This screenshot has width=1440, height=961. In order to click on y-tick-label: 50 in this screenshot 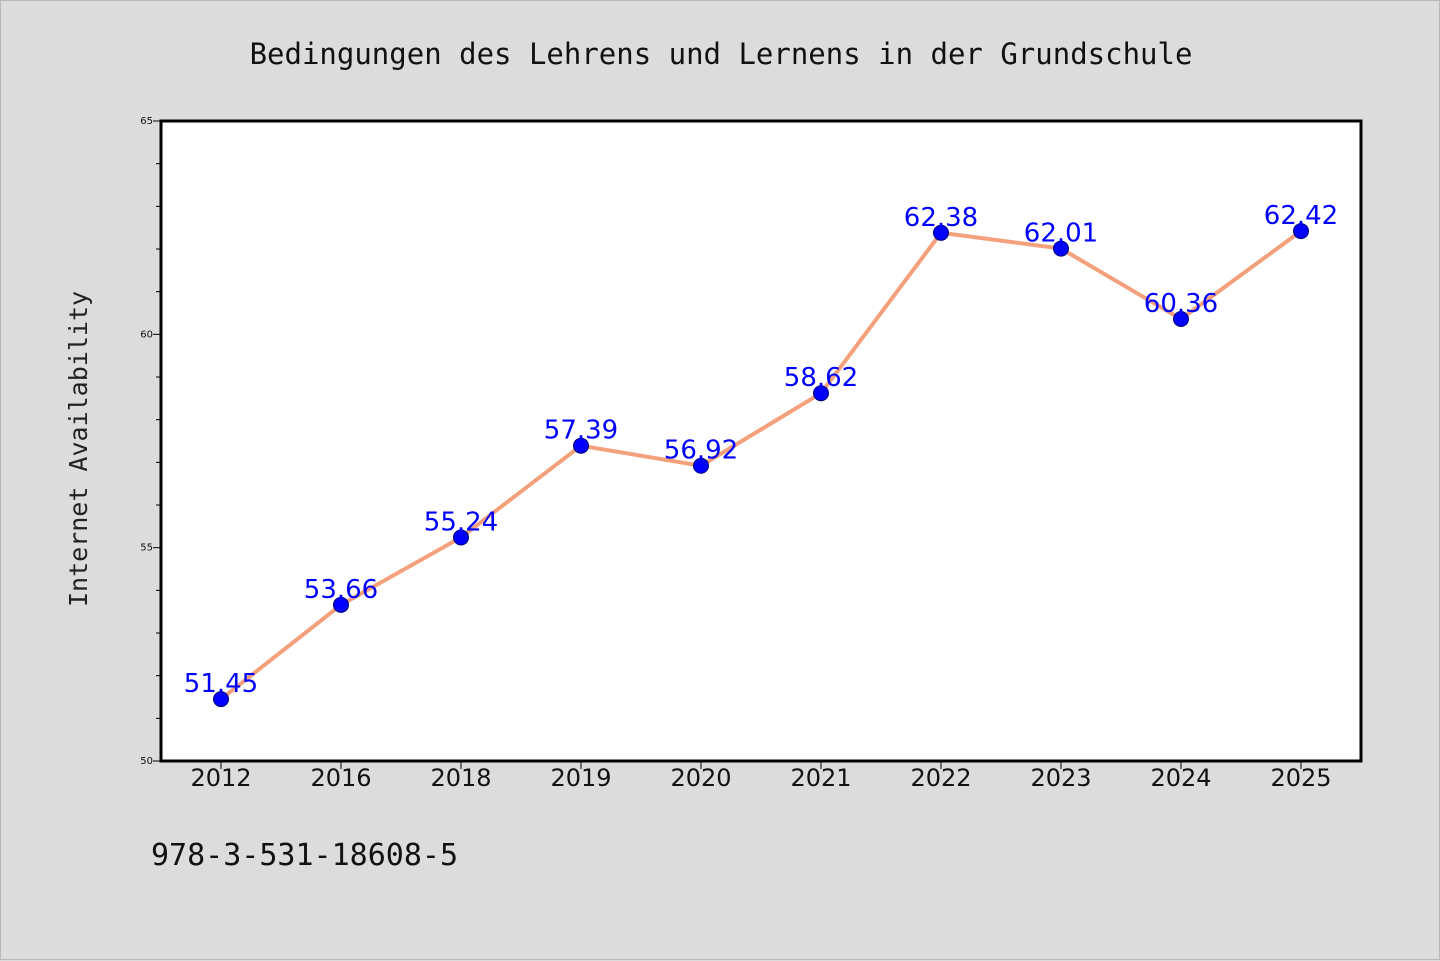, I will do `click(146, 761)`.